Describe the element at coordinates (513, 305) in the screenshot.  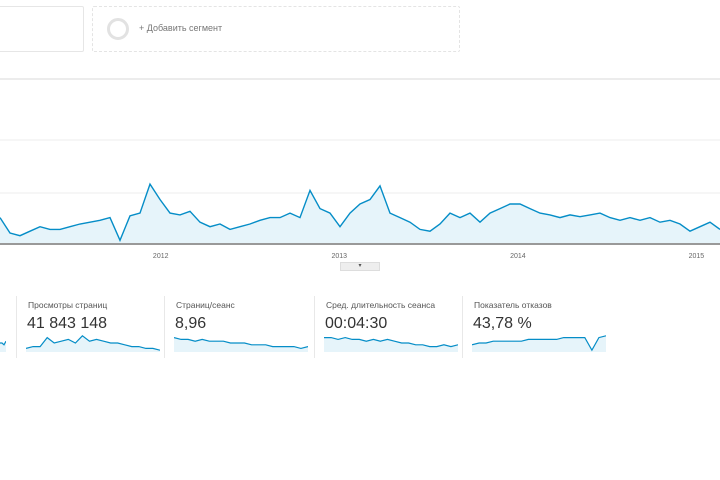
I see `metric-label: Показатель отказов` at that location.